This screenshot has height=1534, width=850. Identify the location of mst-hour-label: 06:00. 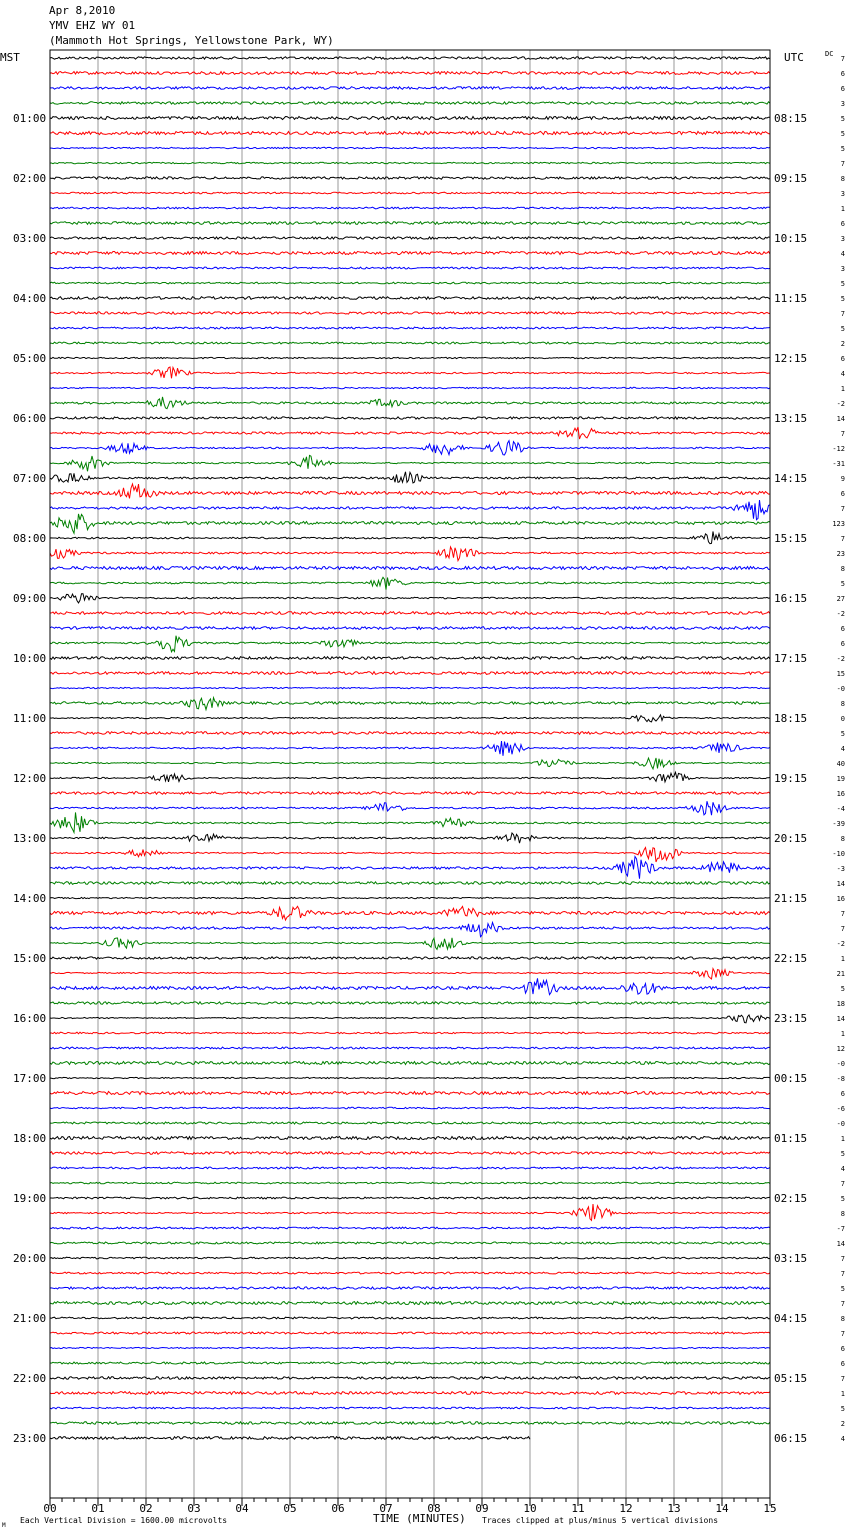
(29, 418).